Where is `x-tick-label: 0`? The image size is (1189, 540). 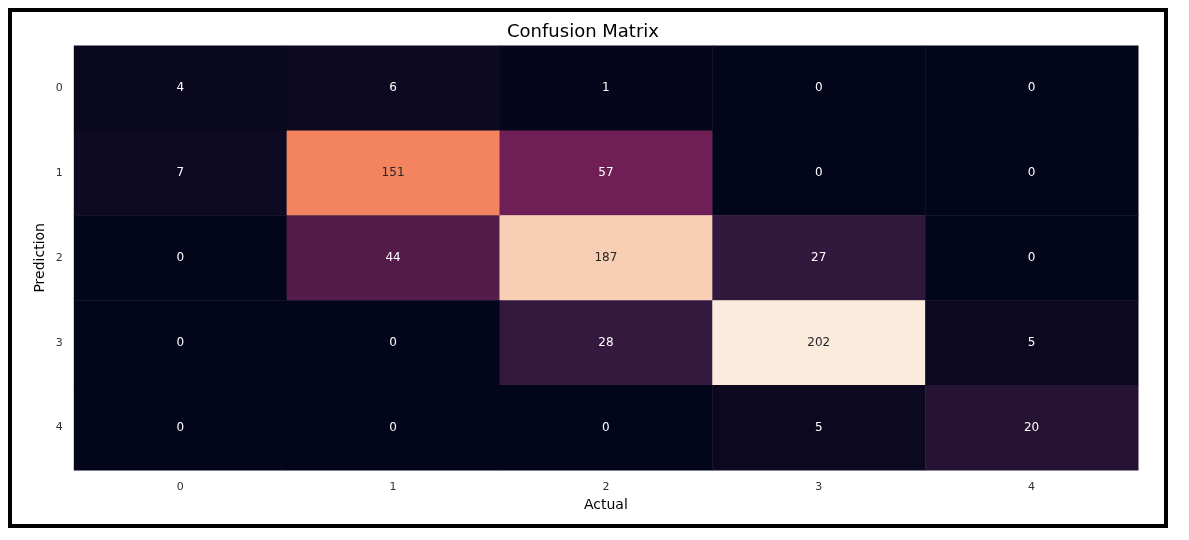
x-tick-label: 0 is located at coordinates (180, 487).